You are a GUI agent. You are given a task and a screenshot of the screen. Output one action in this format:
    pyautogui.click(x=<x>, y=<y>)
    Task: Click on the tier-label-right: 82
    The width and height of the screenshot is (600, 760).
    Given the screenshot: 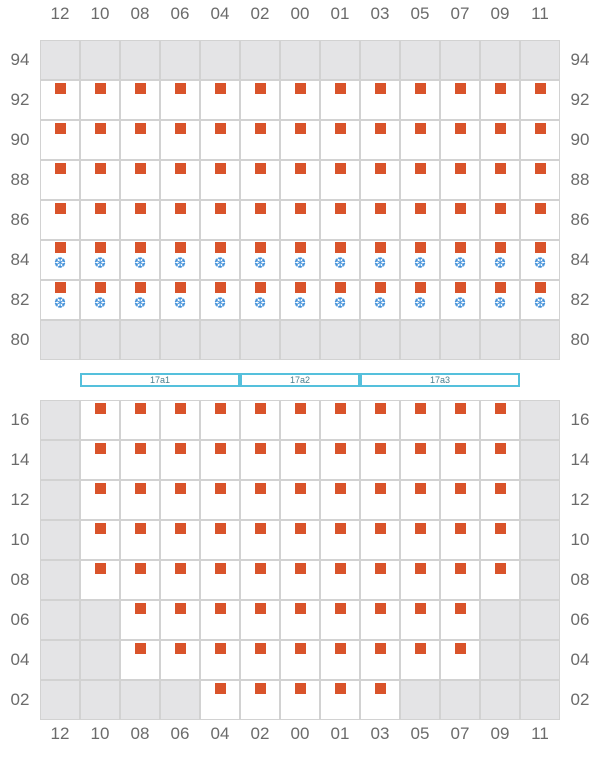 What is the action you would take?
    pyautogui.click(x=580, y=299)
    